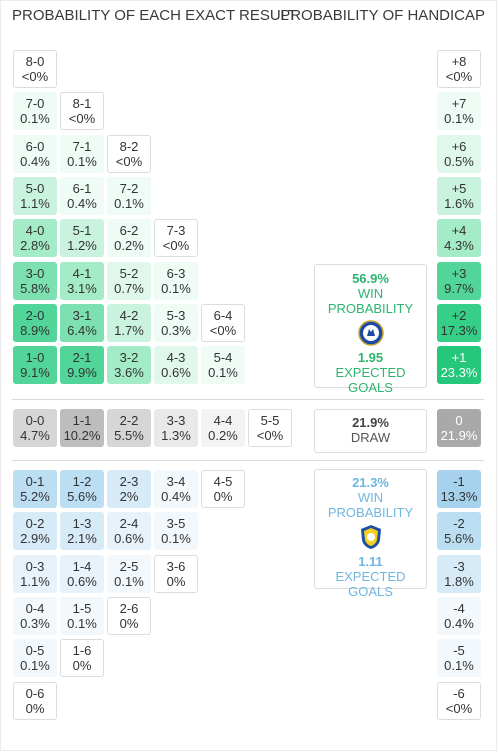 This screenshot has height=753, width=499. I want to click on score-label: 0-6, so click(35, 693).